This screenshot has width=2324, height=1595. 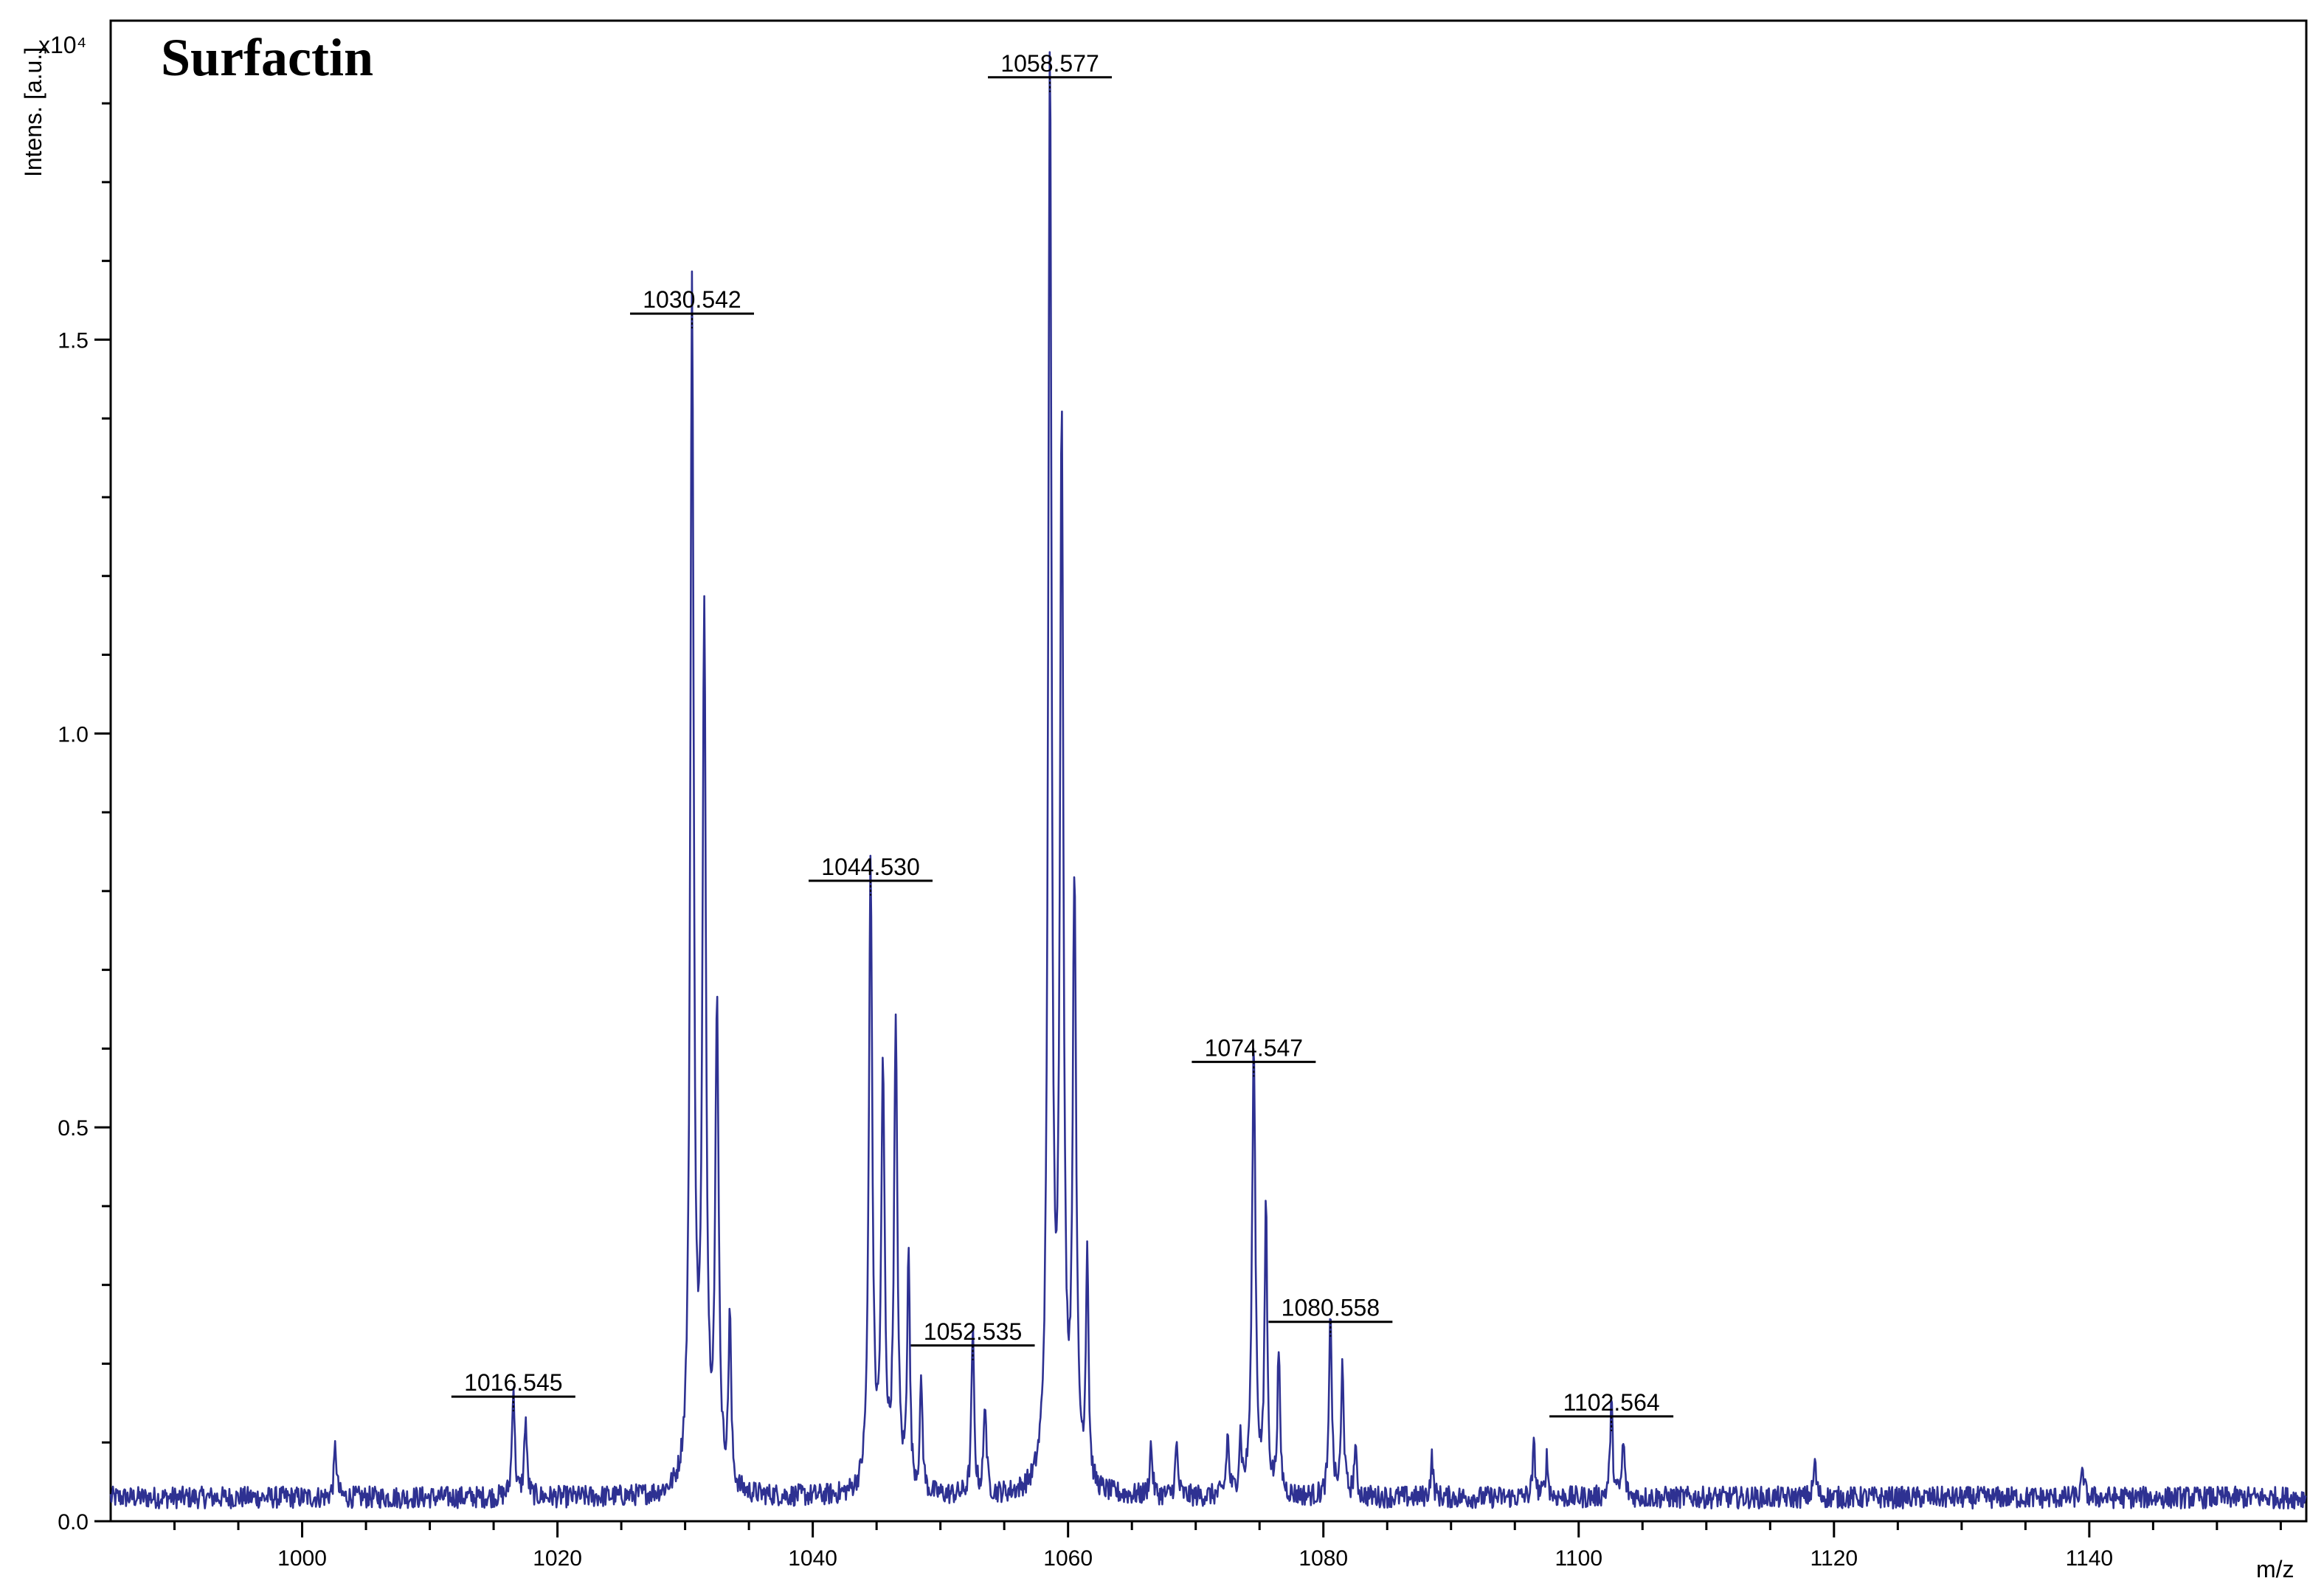 I want to click on x-tick-label: 1080, so click(x=1323, y=1558).